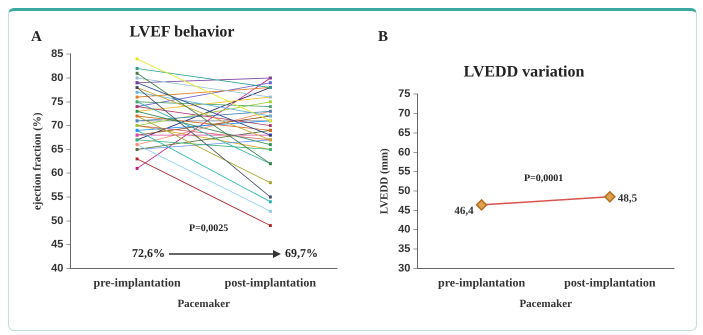 The width and height of the screenshot is (703, 335). What do you see at coordinates (628, 198) in the screenshot?
I see `data-label: 48,5` at bounding box center [628, 198].